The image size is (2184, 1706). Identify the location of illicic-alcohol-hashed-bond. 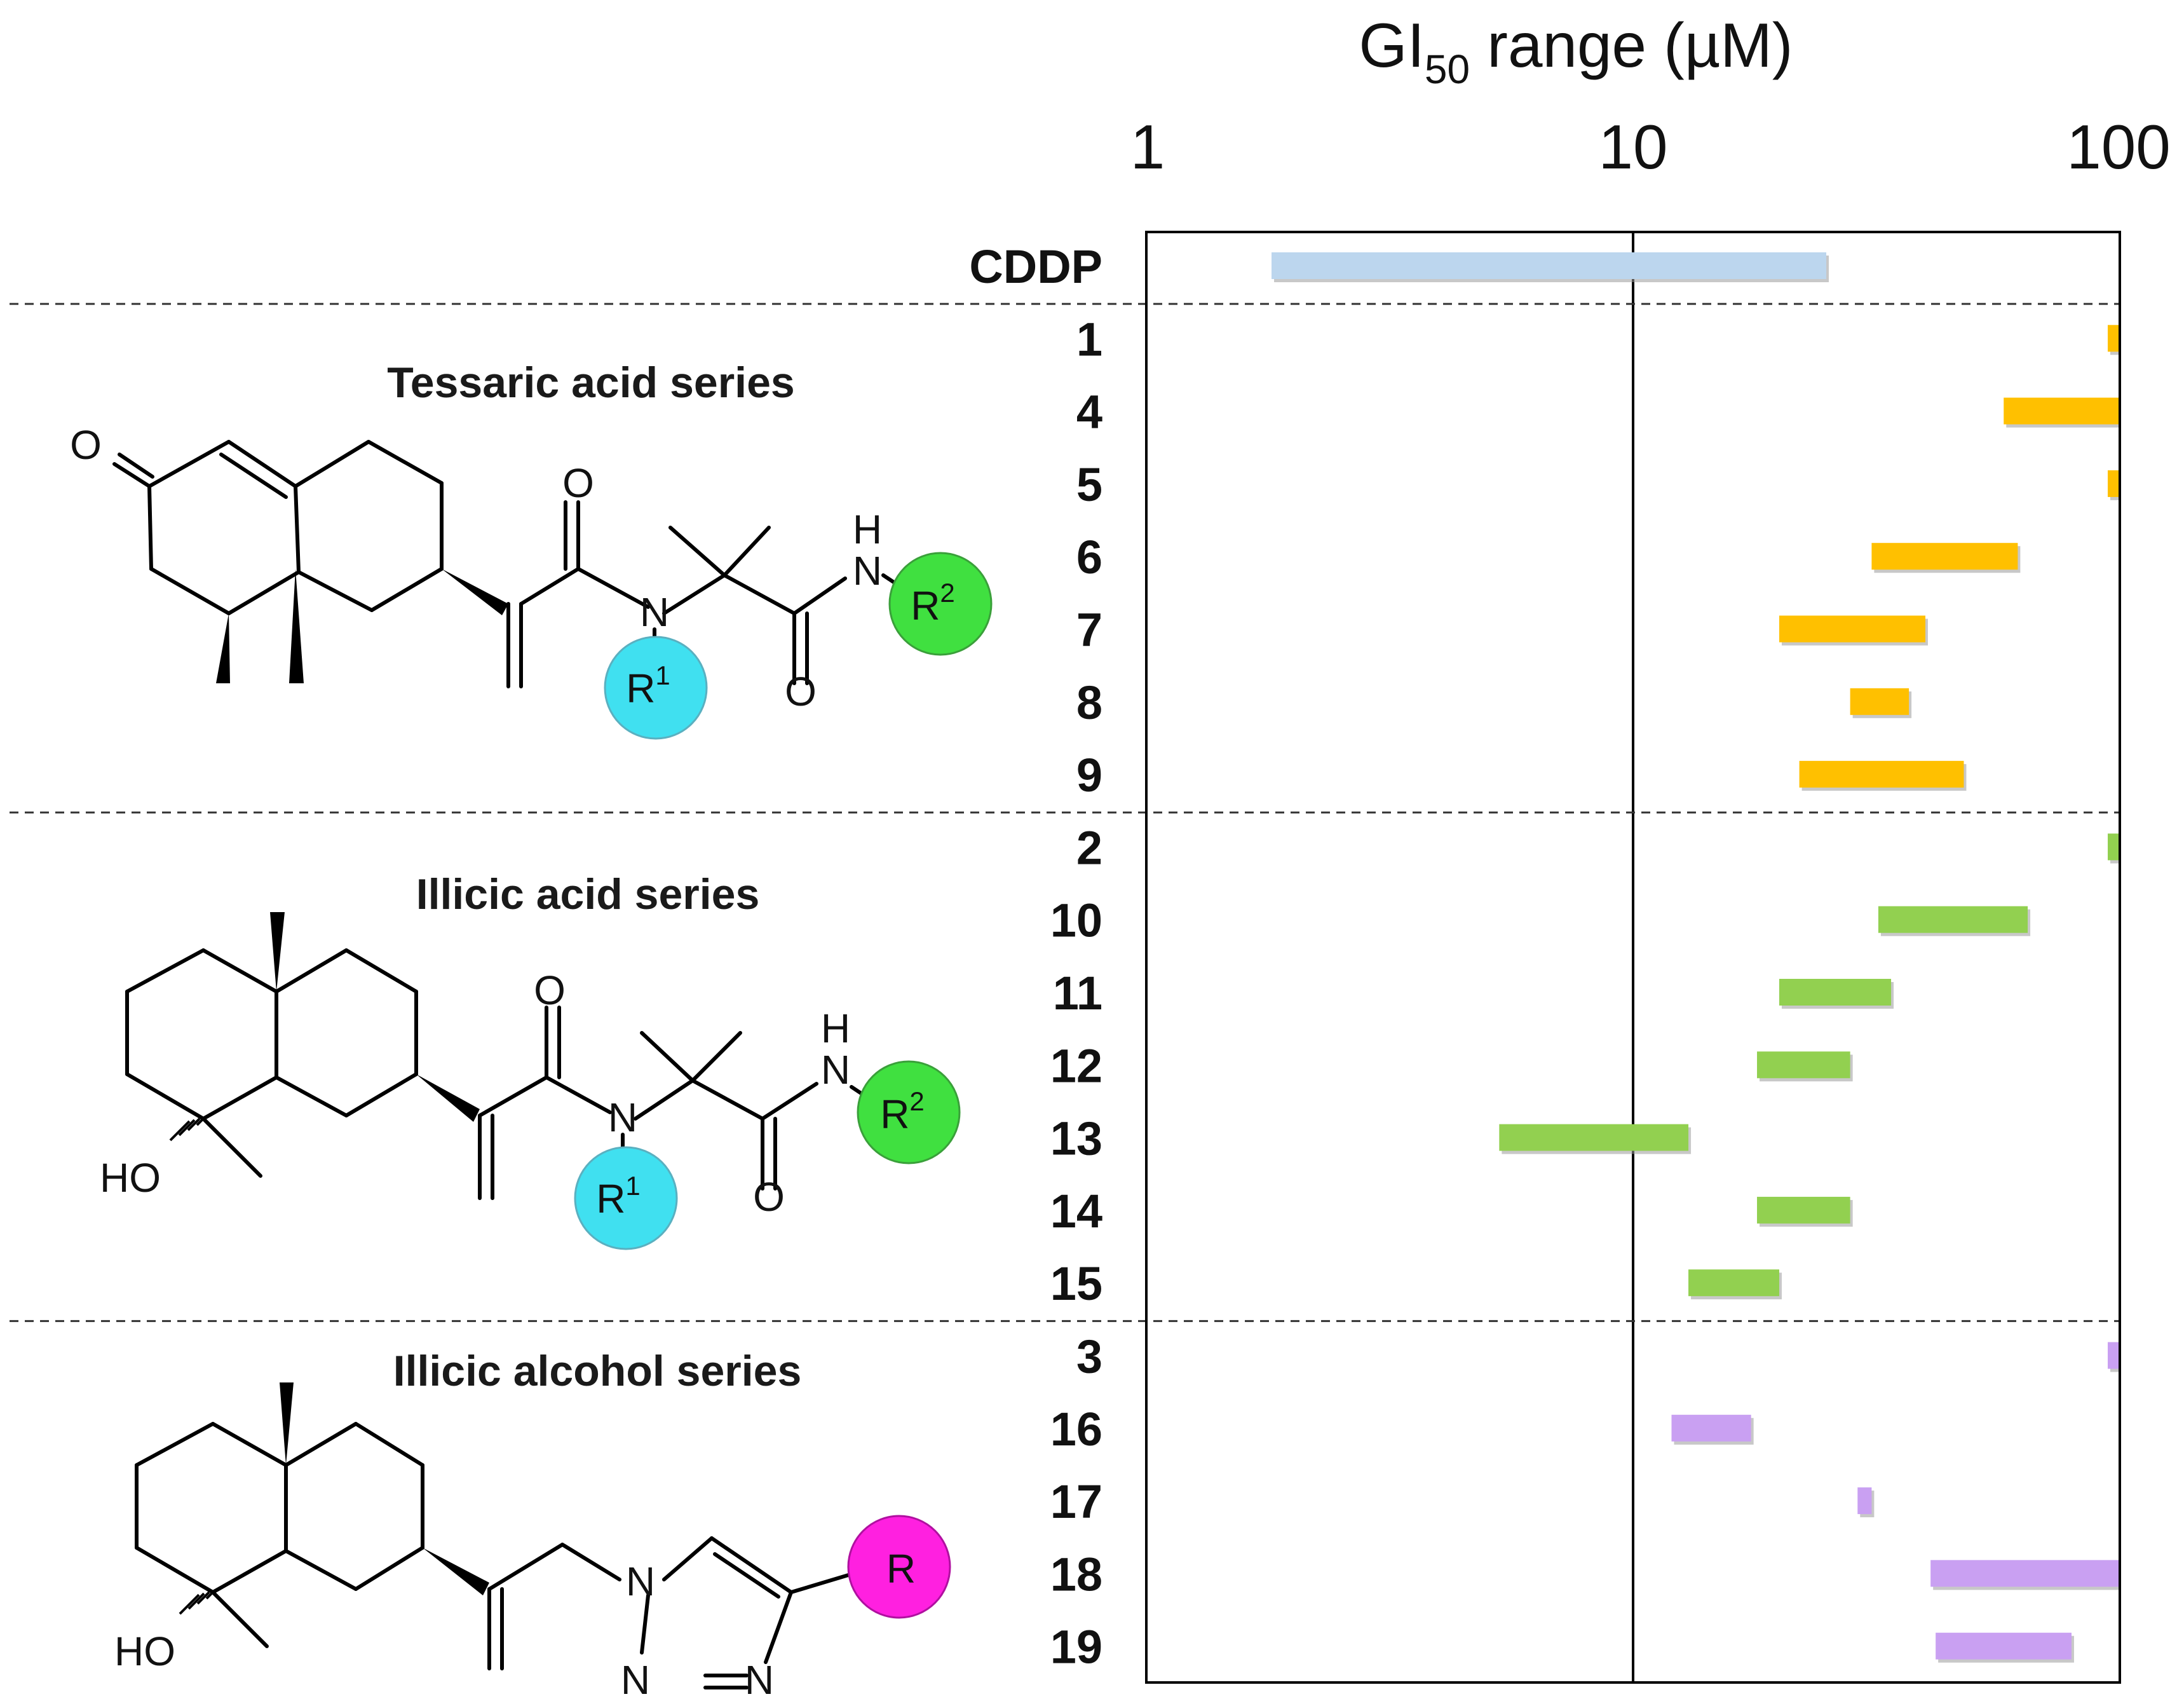
(197, 1602).